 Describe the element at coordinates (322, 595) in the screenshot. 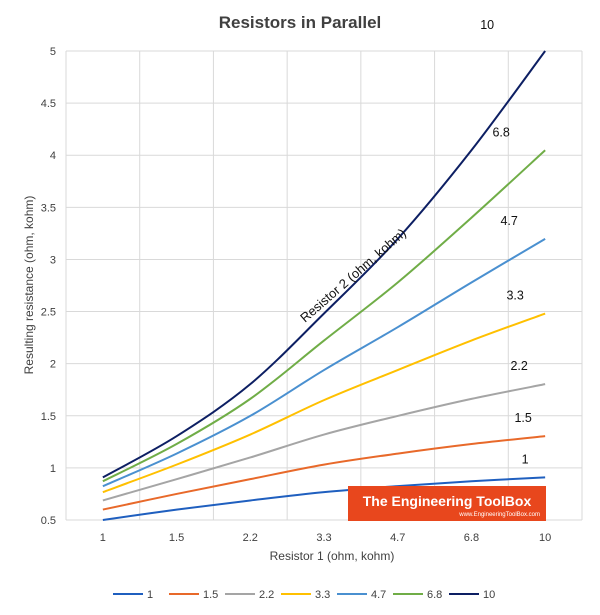

I see `legend-label: 3.3` at that location.